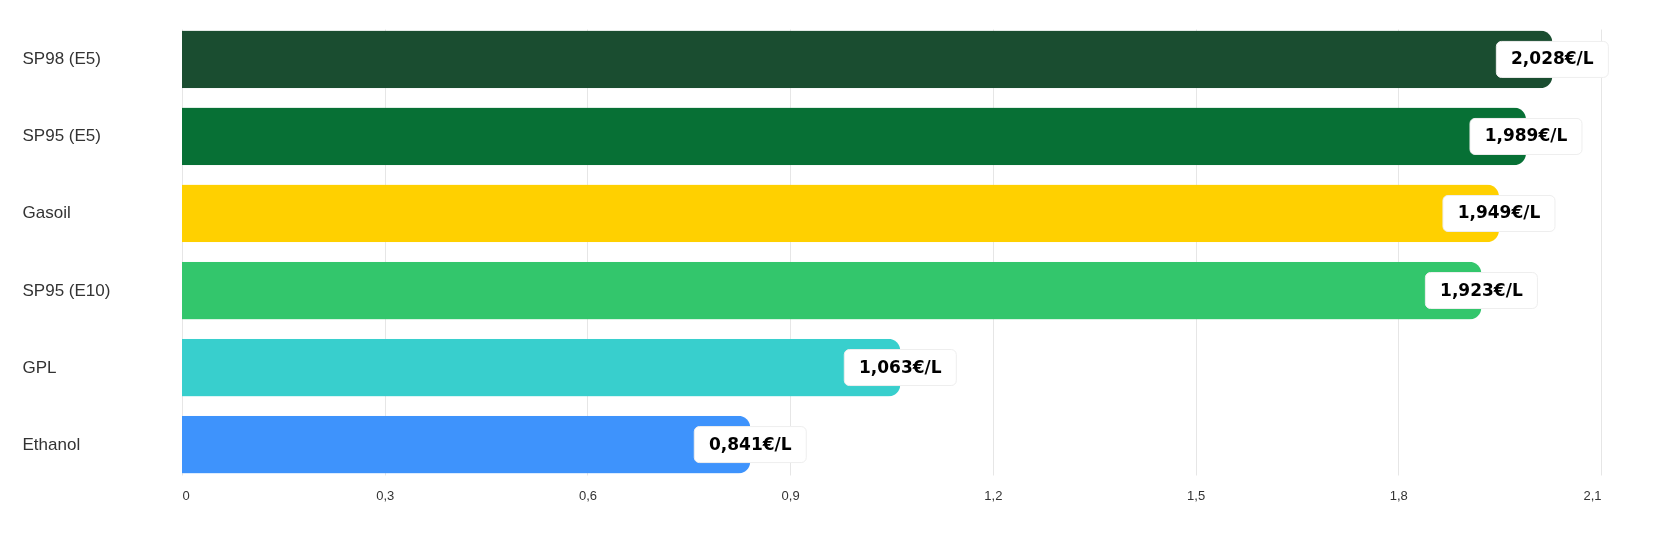 This screenshot has width=1662, height=559. What do you see at coordinates (1552, 58) in the screenshot?
I see `data-label: 2,028€/L` at bounding box center [1552, 58].